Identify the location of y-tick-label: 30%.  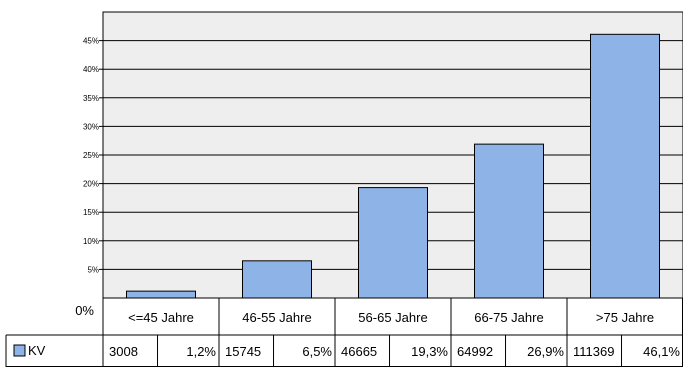
(91, 126).